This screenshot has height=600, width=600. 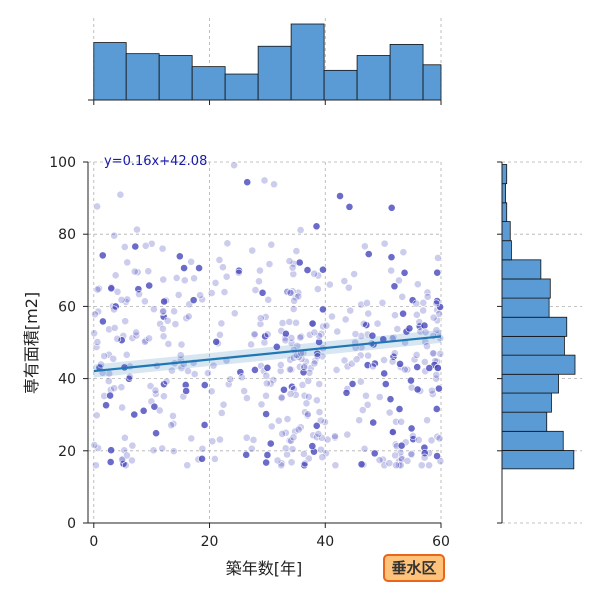 I want to click on y-tick-label: 0, so click(x=71, y=524).